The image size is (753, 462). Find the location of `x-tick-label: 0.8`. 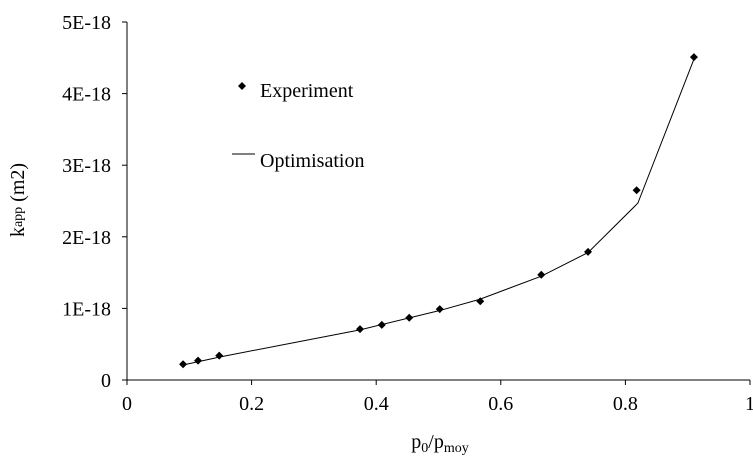

x-tick-label: 0.8 is located at coordinates (625, 404).